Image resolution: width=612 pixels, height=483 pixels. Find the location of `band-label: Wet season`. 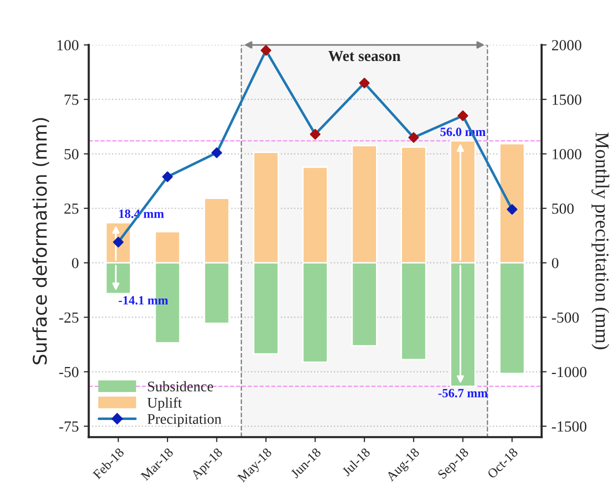

band-label: Wet season is located at coordinates (364, 56).